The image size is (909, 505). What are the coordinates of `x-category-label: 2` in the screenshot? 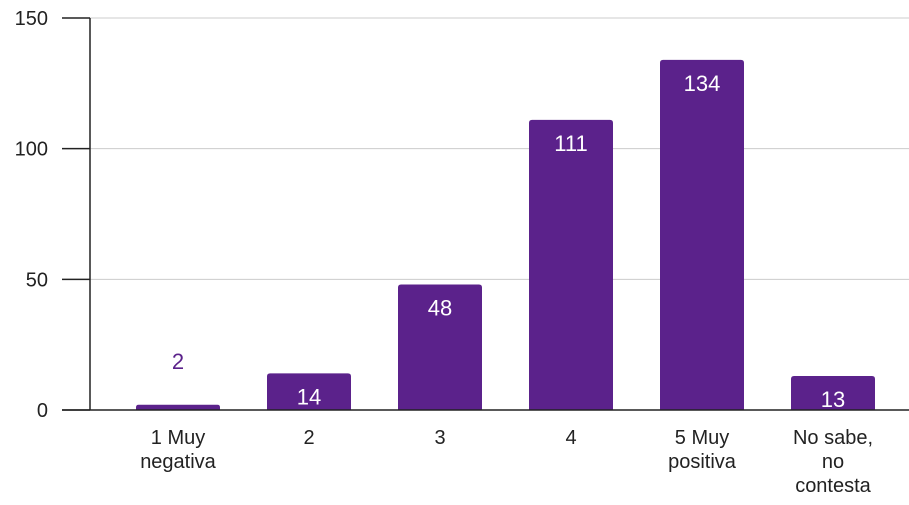 It's located at (308, 438).